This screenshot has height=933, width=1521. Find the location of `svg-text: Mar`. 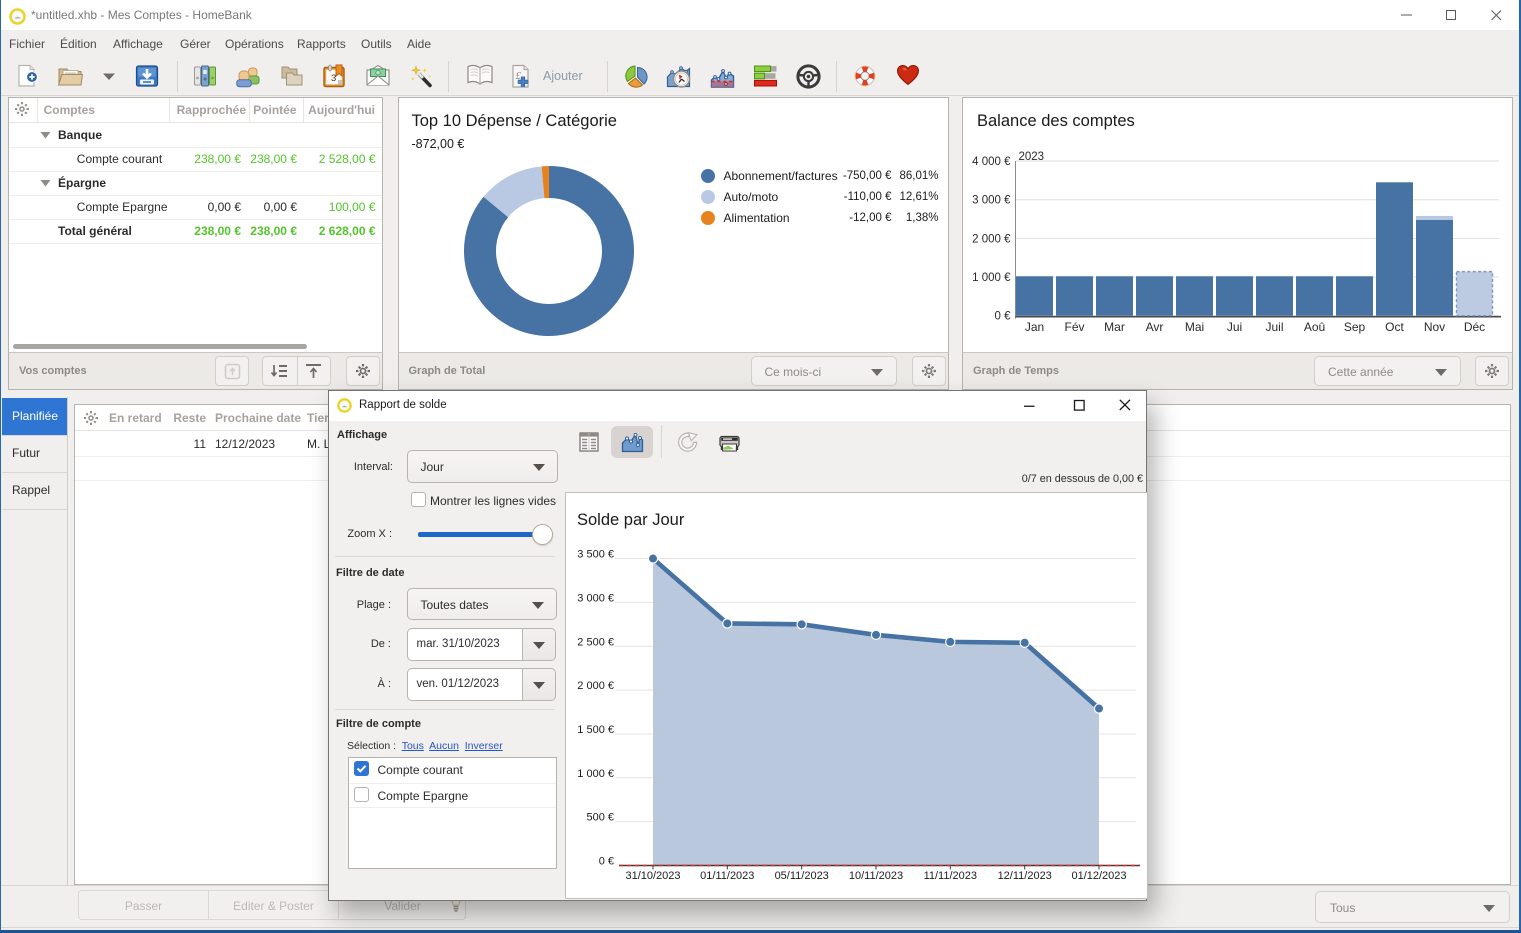

svg-text: Mar is located at coordinates (1114, 327).